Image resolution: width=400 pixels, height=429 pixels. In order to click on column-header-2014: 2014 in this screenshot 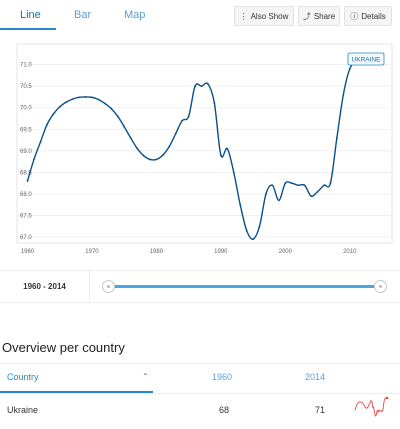, I will do `click(315, 377)`.